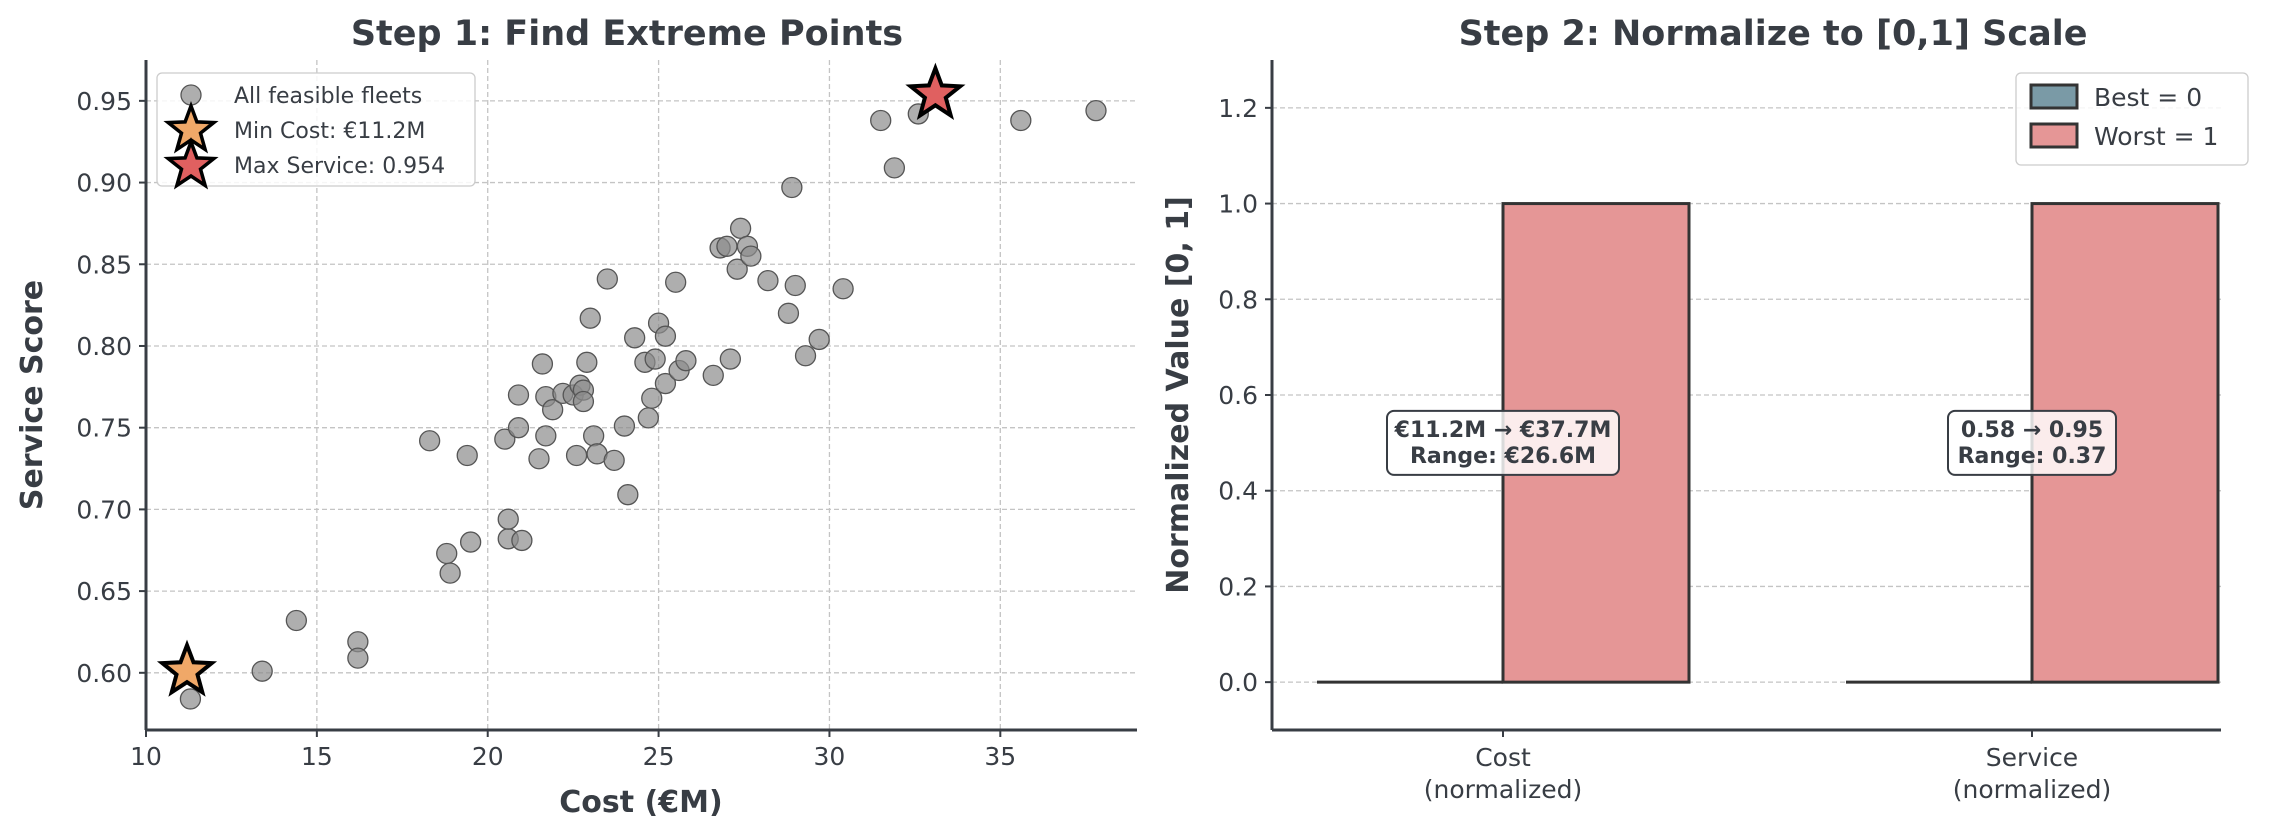 This screenshot has height=837, width=2279. What do you see at coordinates (329, 131) in the screenshot?
I see `legend-label-min-cost: Min Cost: €11.2M` at bounding box center [329, 131].